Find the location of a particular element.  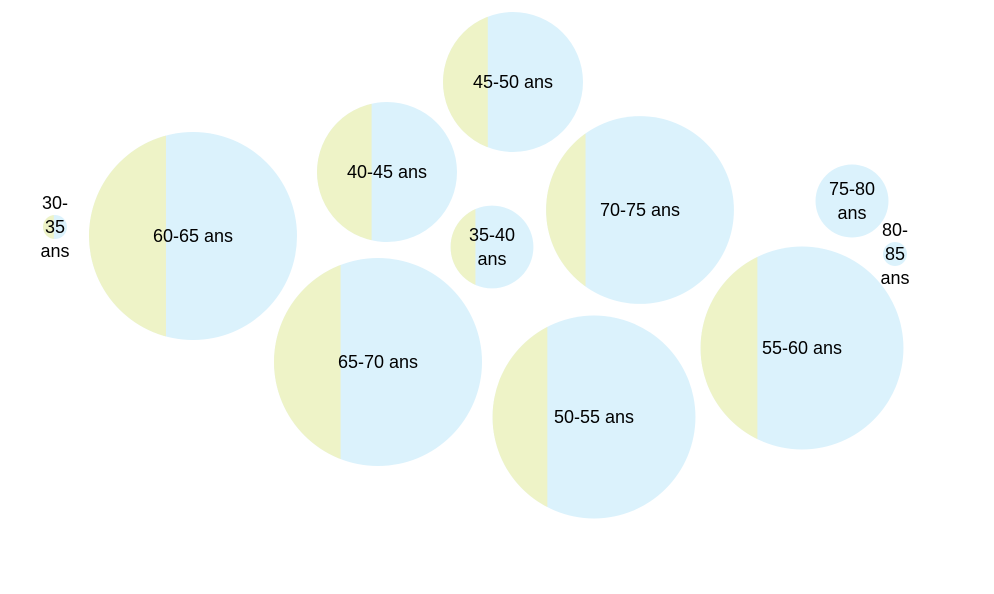

bubble-label-line: 65-70 ans is located at coordinates (378, 362).